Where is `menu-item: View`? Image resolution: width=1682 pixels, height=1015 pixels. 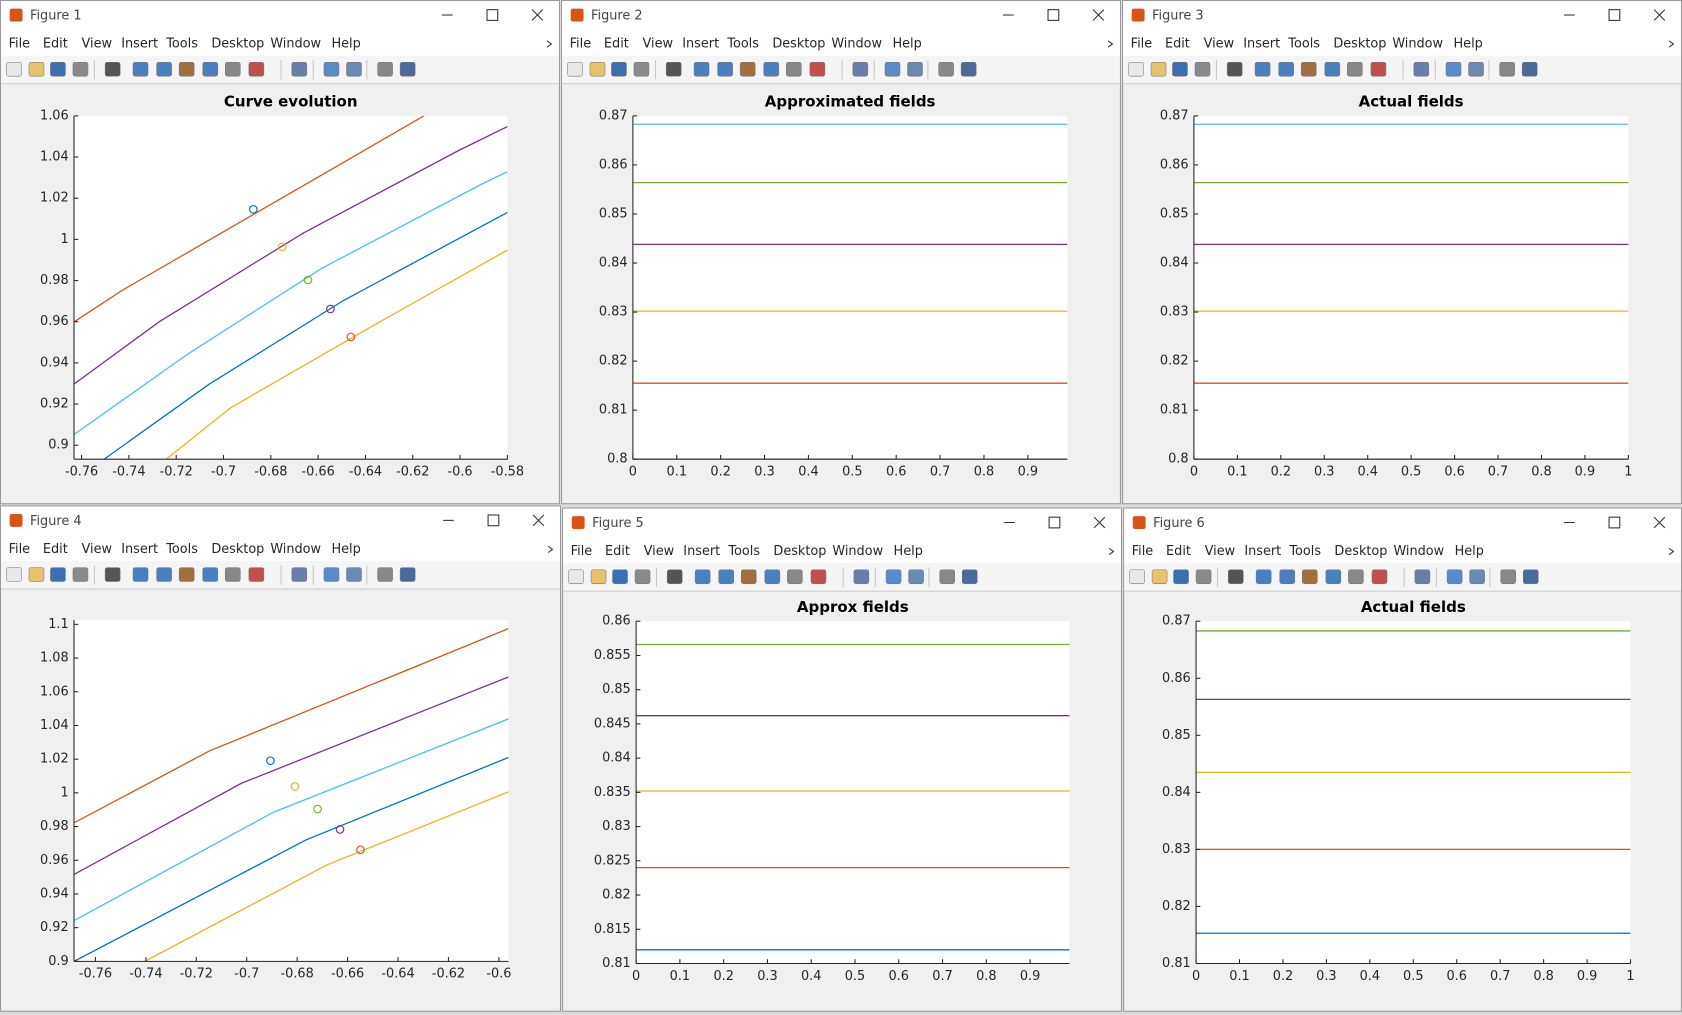
menu-item: View is located at coordinates (1219, 43).